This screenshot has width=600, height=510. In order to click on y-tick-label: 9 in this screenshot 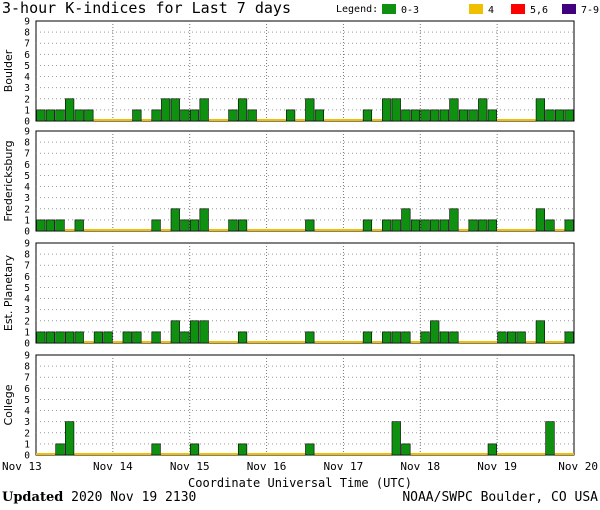, I will do `click(27, 244)`.